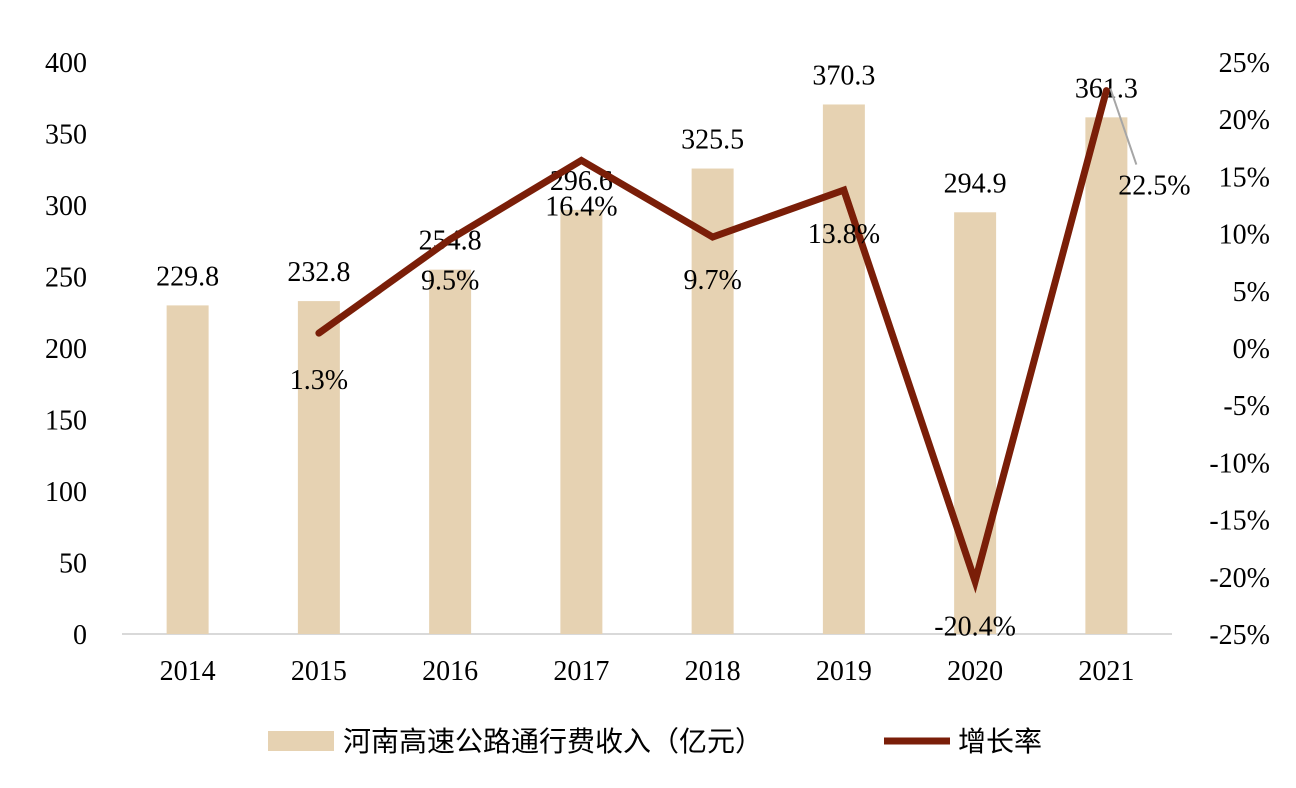 This screenshot has height=788, width=1296. What do you see at coordinates (66, 206) in the screenshot?
I see `left-tick-label: 300` at bounding box center [66, 206].